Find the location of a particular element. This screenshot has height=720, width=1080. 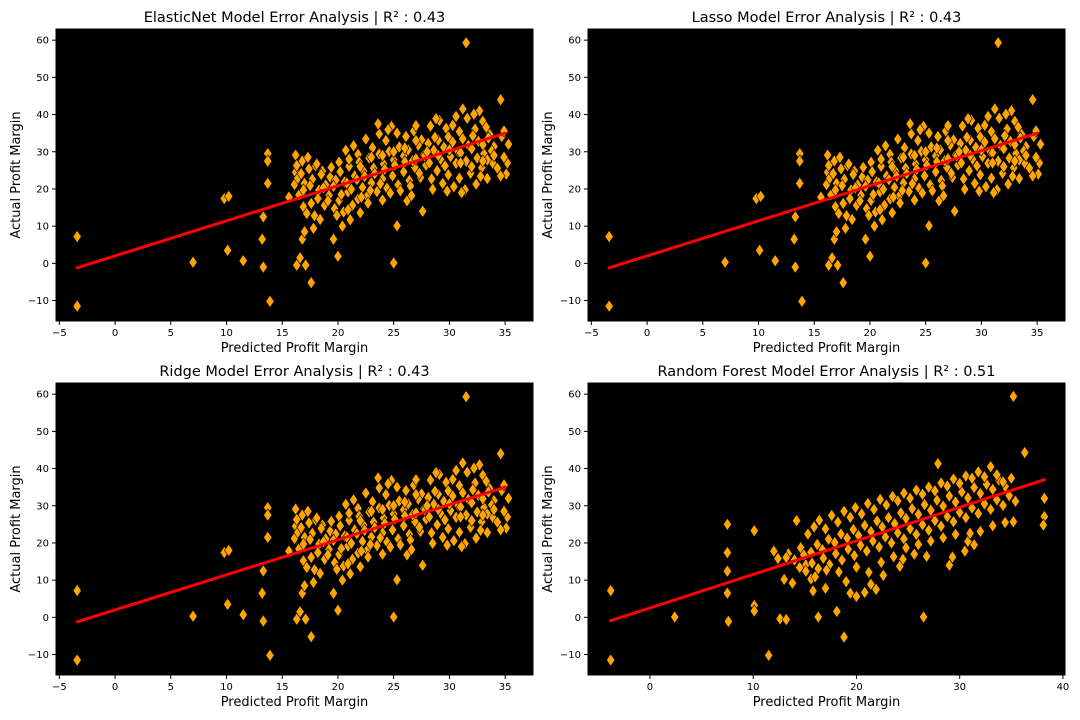

x-tick-label: 5 is located at coordinates (171, 333).